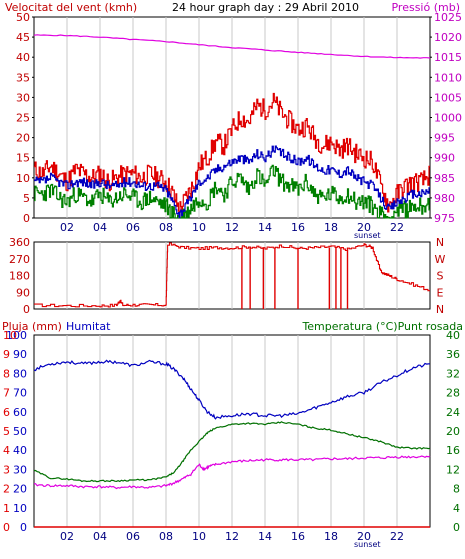 This screenshot has height=559, width=465. Describe the element at coordinates (453, 469) in the screenshot. I see `temperature-tick-label: 12` at that location.